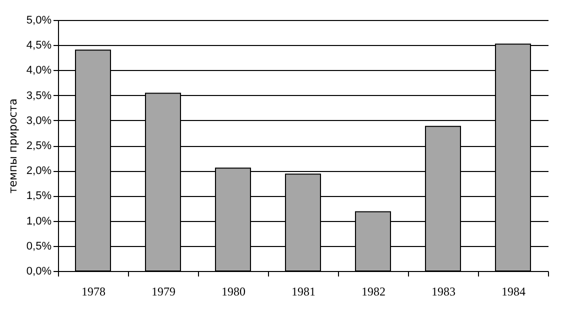 The width and height of the screenshot is (566, 321). Describe the element at coordinates (39, 146) in the screenshot. I see `y-tick-label: 2,5%` at that location.